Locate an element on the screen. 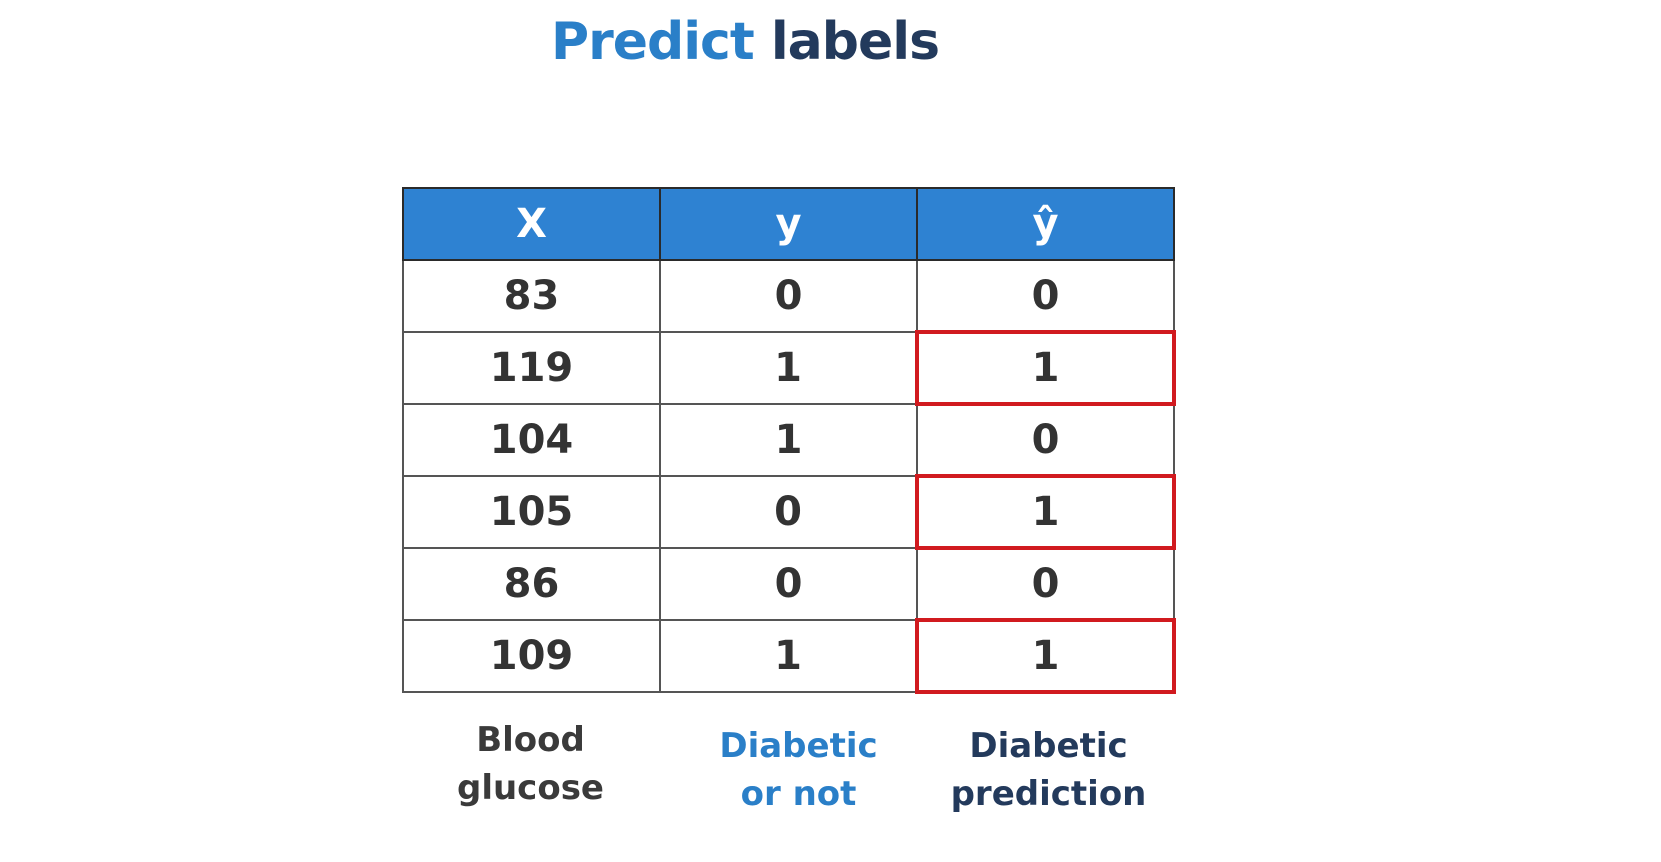 This screenshot has height=862, width=1661. caption-line: Blood is located at coordinates (530, 740).